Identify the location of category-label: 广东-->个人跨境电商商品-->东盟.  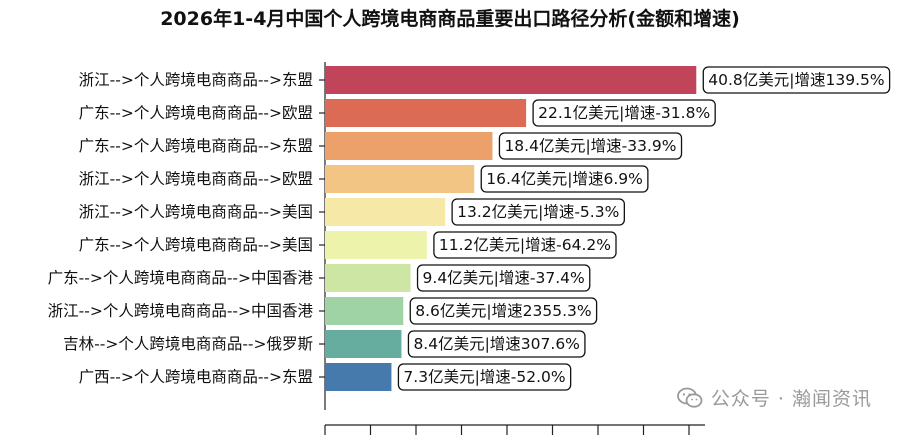
(196, 145).